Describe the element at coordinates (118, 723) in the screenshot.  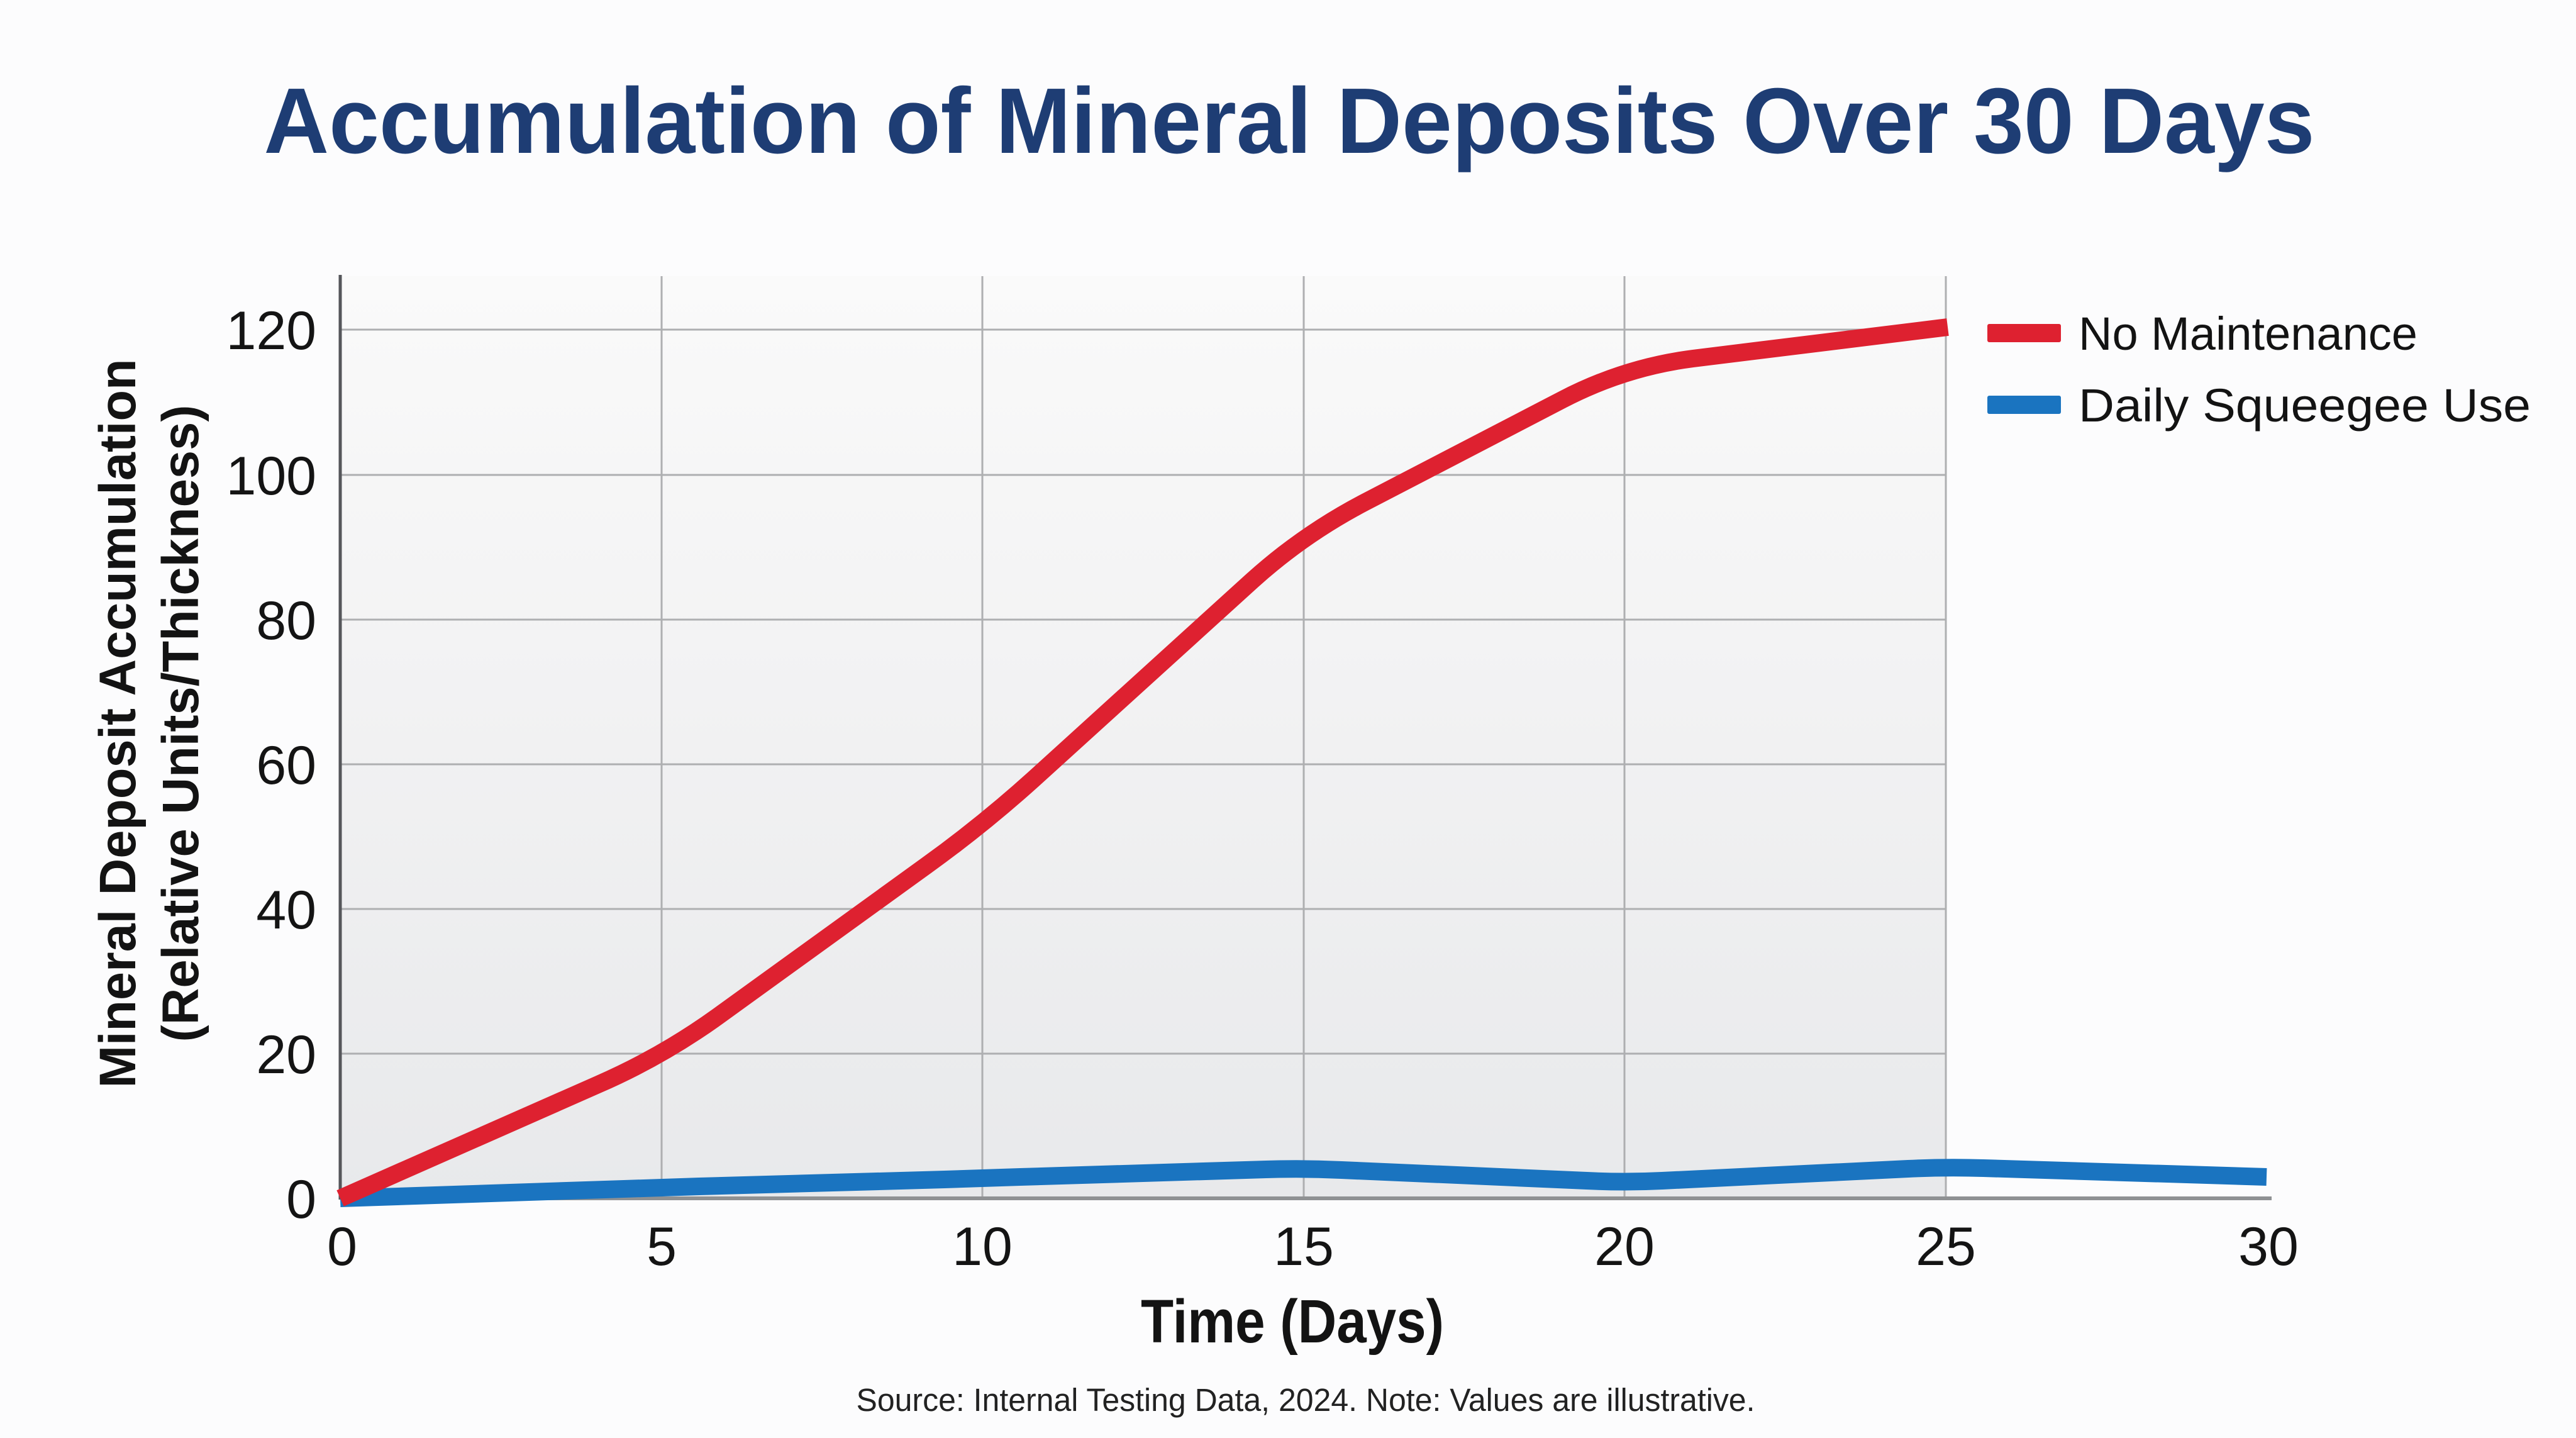
I see `svg-text: Mineral Deposit Accumulation` at that location.